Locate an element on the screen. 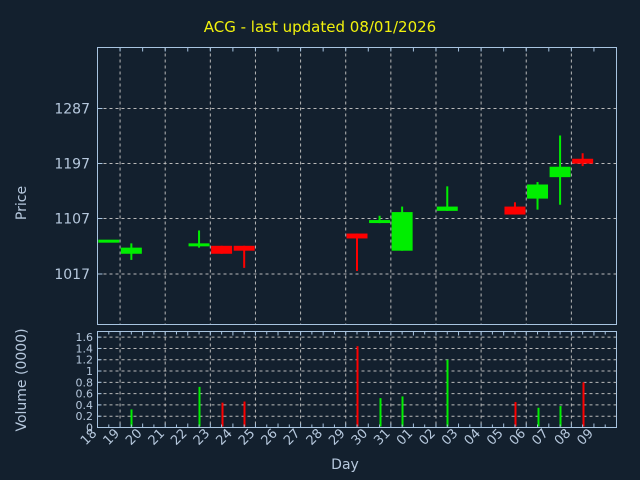 This screenshot has height=480, width=640. volume-tick-label: 0.8 is located at coordinates (85, 382).